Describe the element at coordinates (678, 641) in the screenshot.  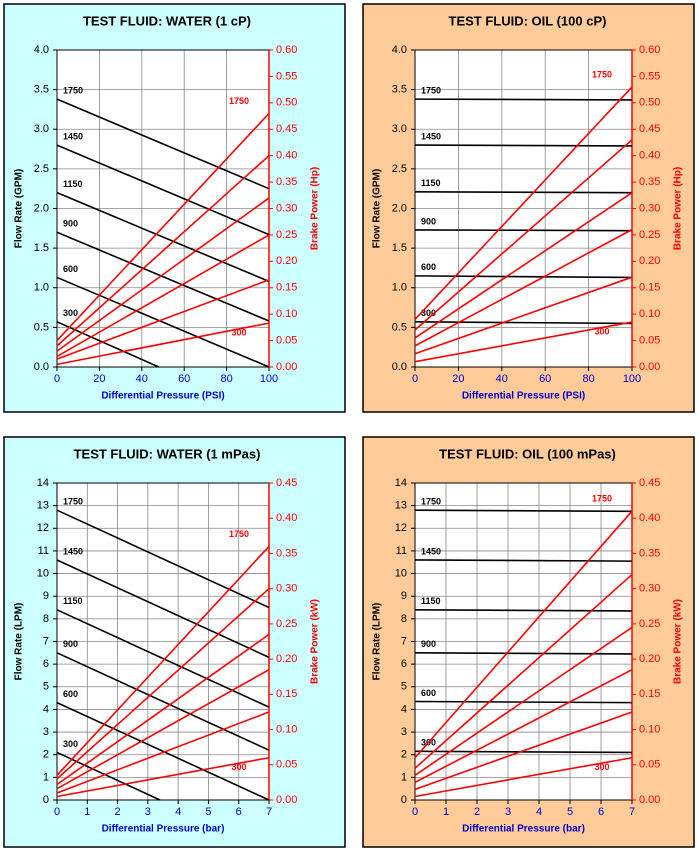
I see `y2-axis-label: Brake Power (kW)` at that location.